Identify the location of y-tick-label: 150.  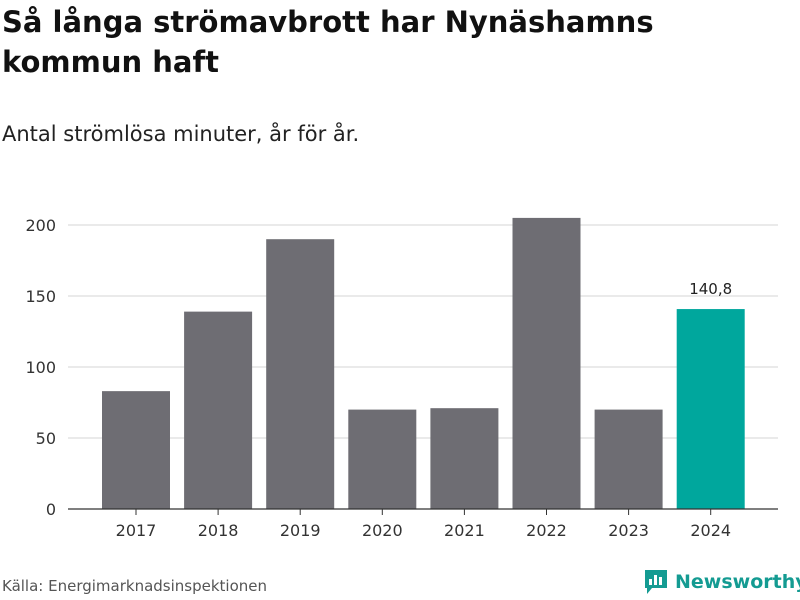
(40, 296).